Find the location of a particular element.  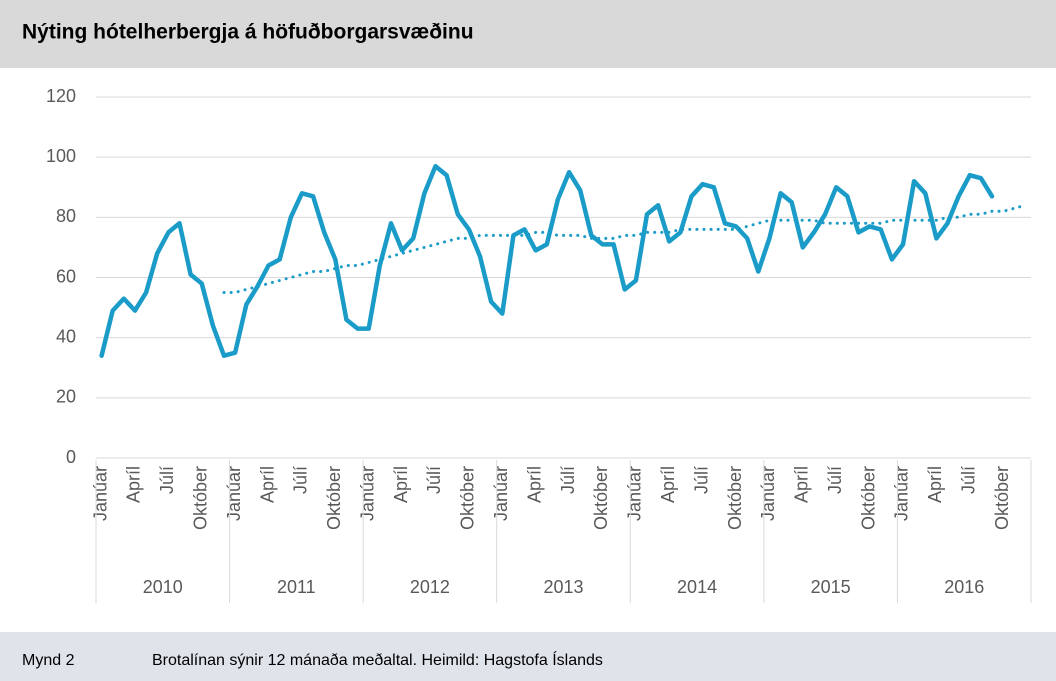

caption-label: Mynd 2 is located at coordinates (48, 660).